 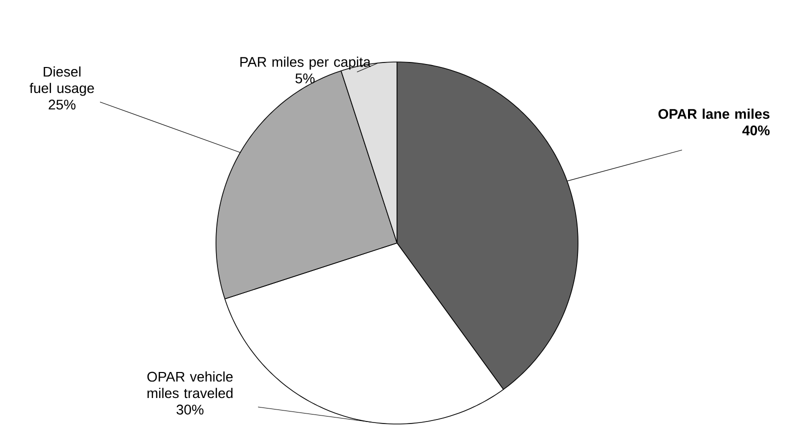 I want to click on slice-label: PAR miles per capita, so click(x=305, y=63).